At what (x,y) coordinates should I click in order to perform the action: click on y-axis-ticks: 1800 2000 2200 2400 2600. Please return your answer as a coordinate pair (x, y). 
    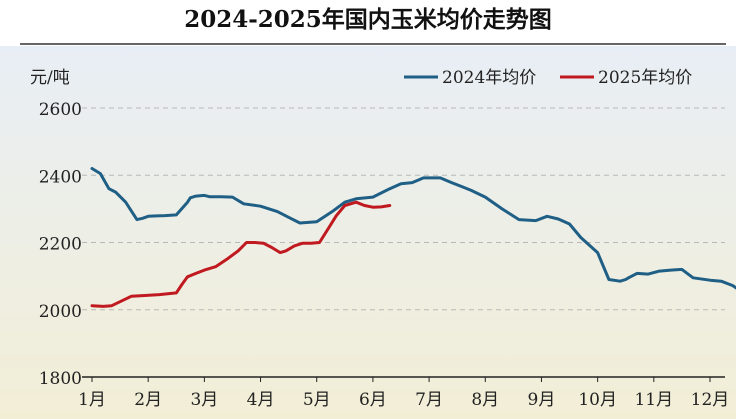
    Looking at the image, I should click on (60, 244).